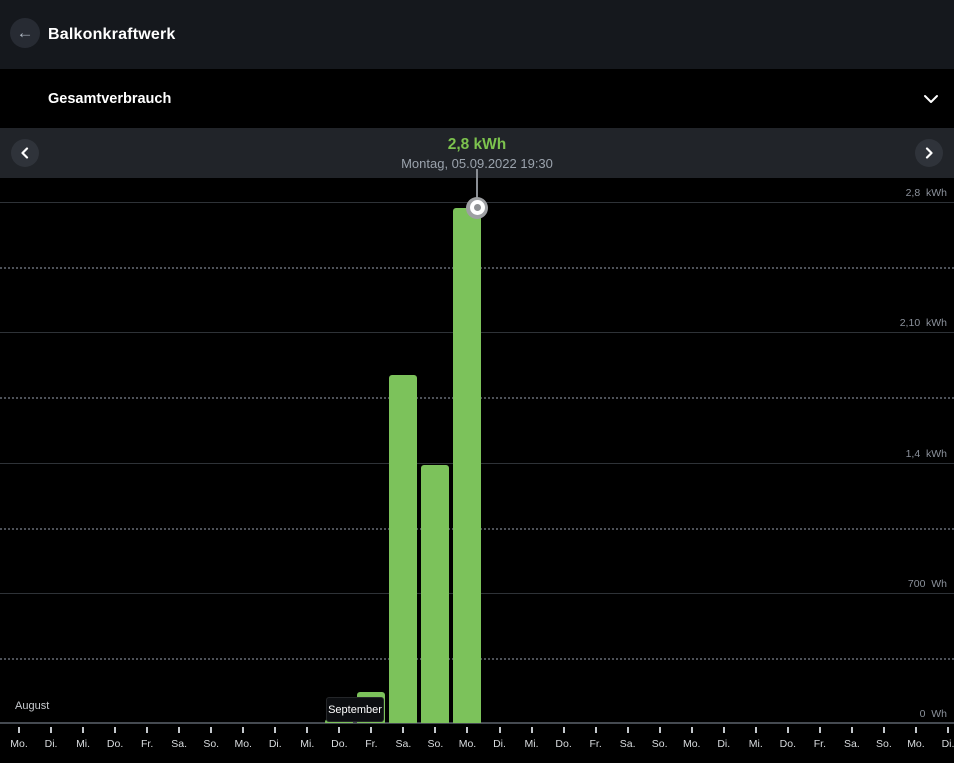 Image resolution: width=954 pixels, height=763 pixels. I want to click on marker-dot, so click(477, 208).